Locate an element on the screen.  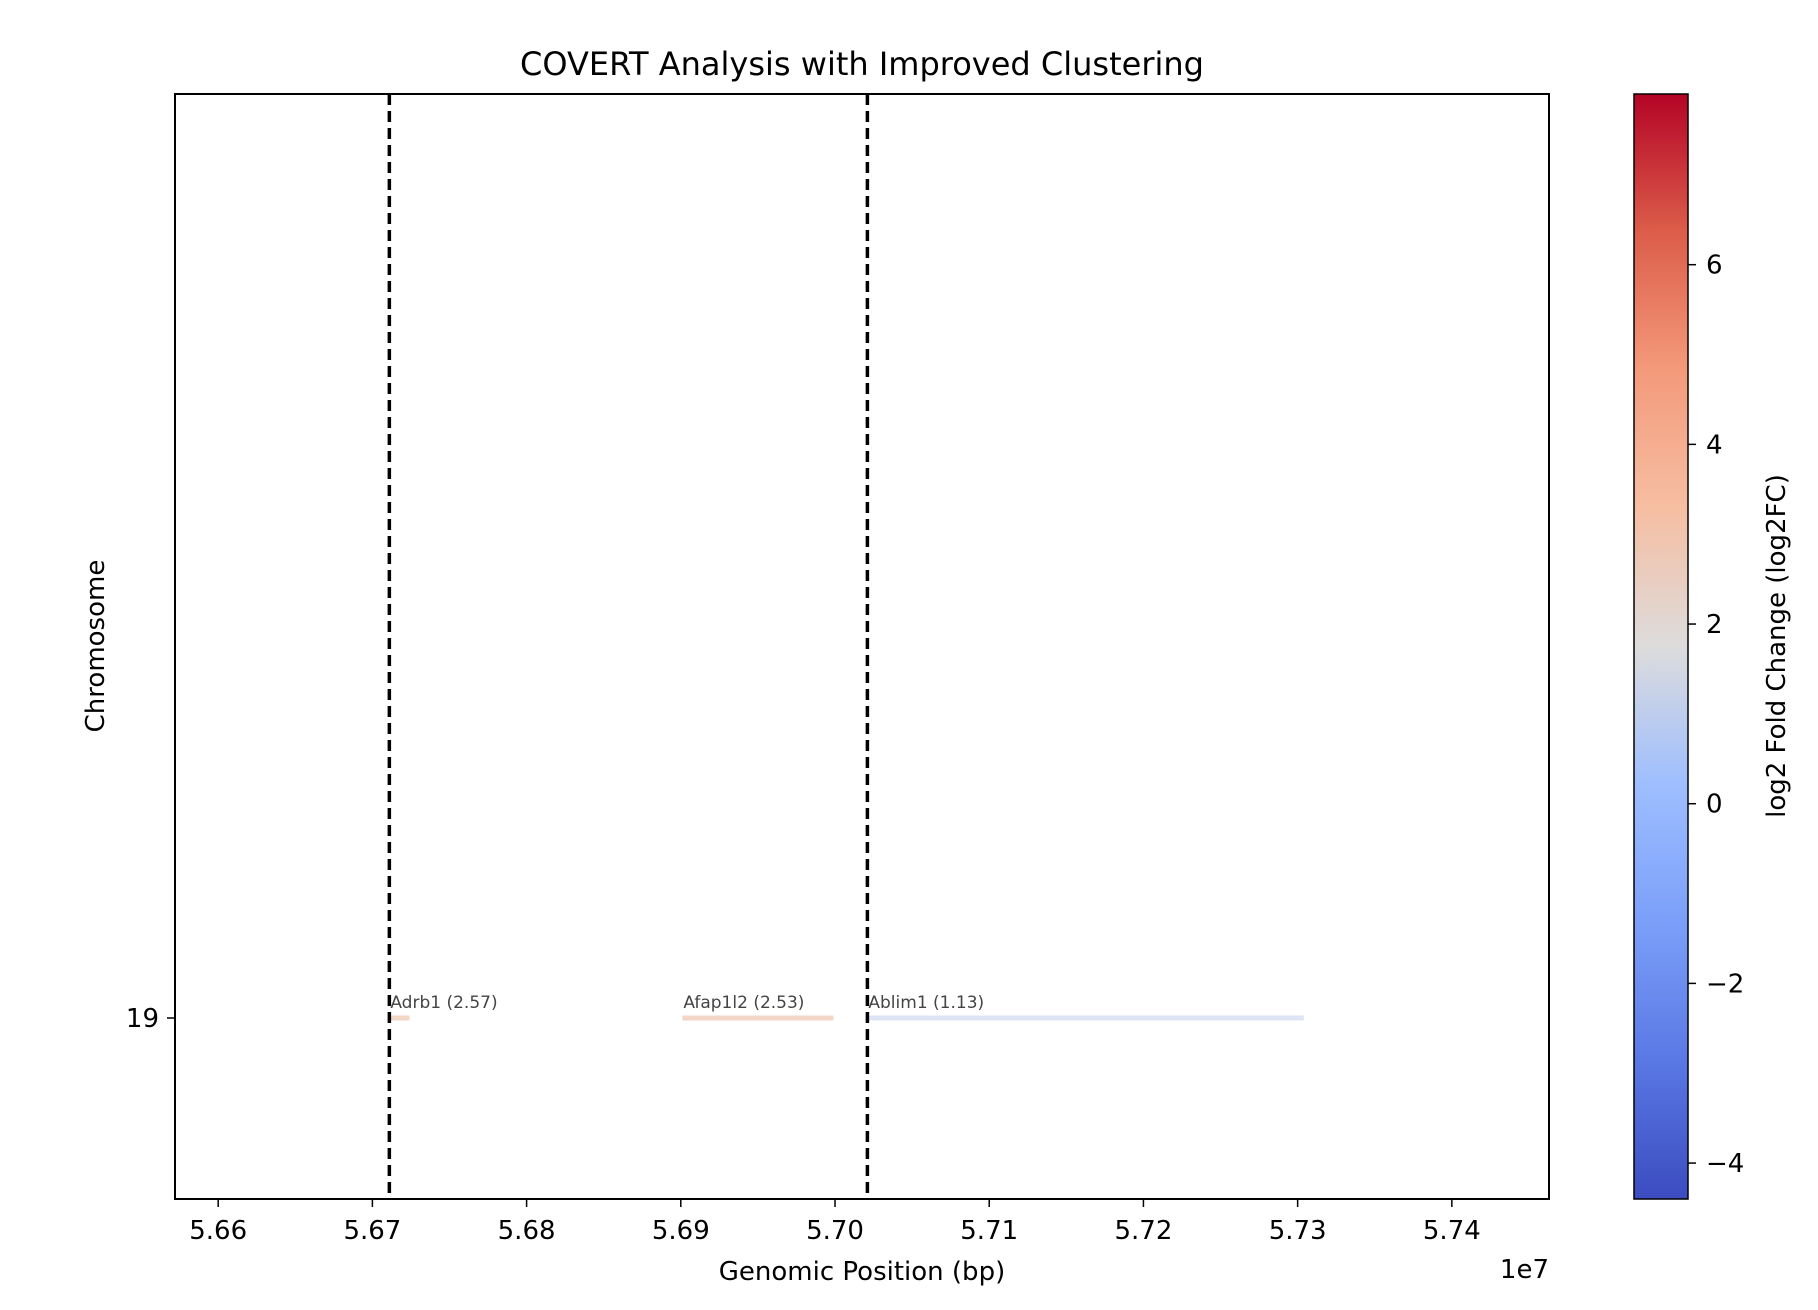
x-tick-label: 5.70 is located at coordinates (835, 1231).